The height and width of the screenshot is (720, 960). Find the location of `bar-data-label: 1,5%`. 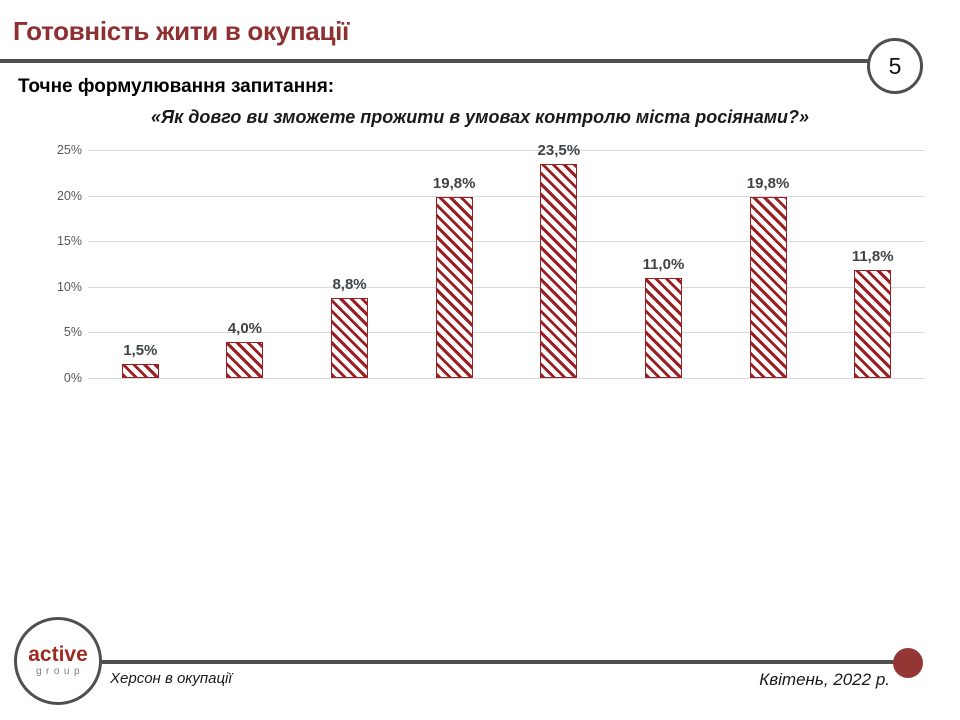

bar-data-label: 1,5% is located at coordinates (140, 351).